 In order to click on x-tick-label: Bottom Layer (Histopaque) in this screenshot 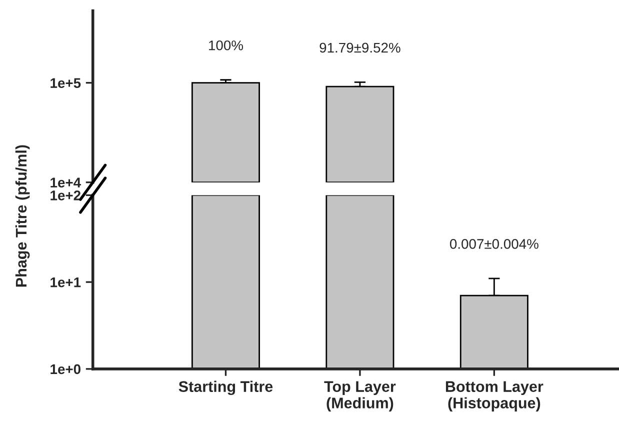, I will do `click(495, 396)`.